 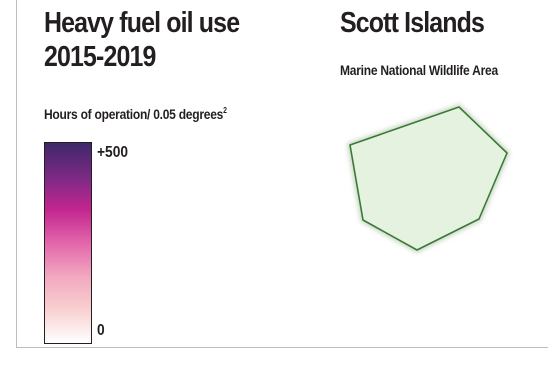 I want to click on legend-subtitle-superscript: 2, so click(x=225, y=110).